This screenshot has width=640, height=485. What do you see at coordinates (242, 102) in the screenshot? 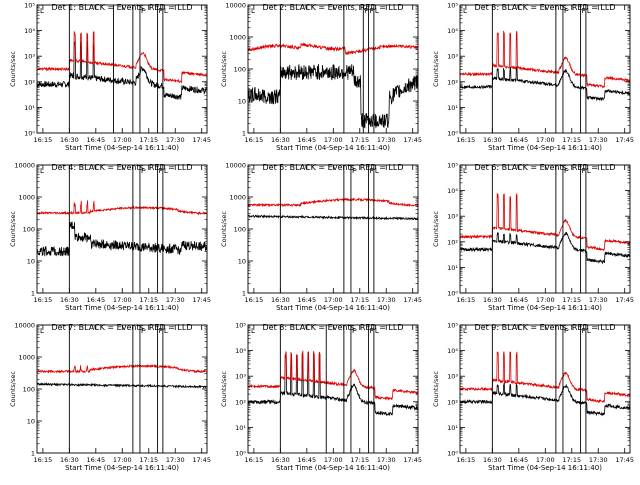
I see `y-tick-label: 10` at bounding box center [242, 102].